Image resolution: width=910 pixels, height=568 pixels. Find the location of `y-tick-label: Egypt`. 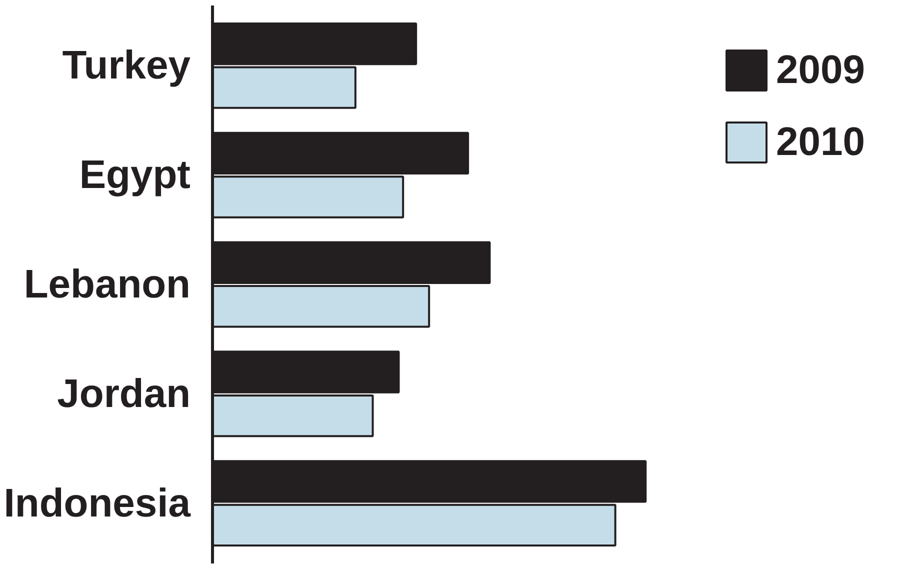

y-tick-label: Egypt is located at coordinates (135, 175).